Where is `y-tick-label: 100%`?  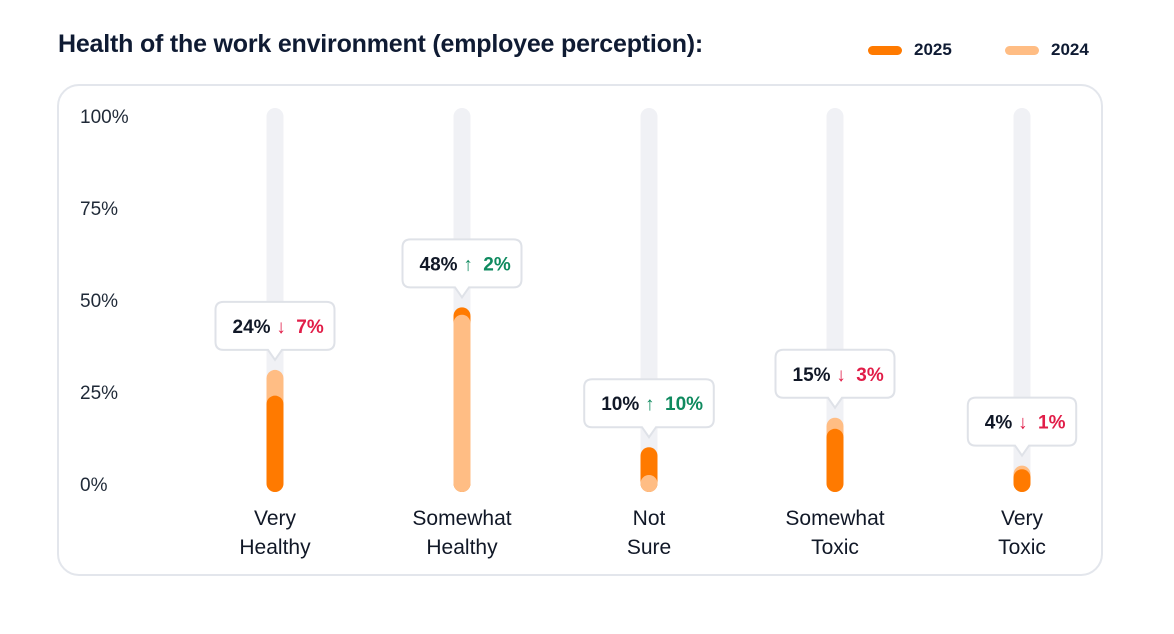 y-tick-label: 100% is located at coordinates (104, 117).